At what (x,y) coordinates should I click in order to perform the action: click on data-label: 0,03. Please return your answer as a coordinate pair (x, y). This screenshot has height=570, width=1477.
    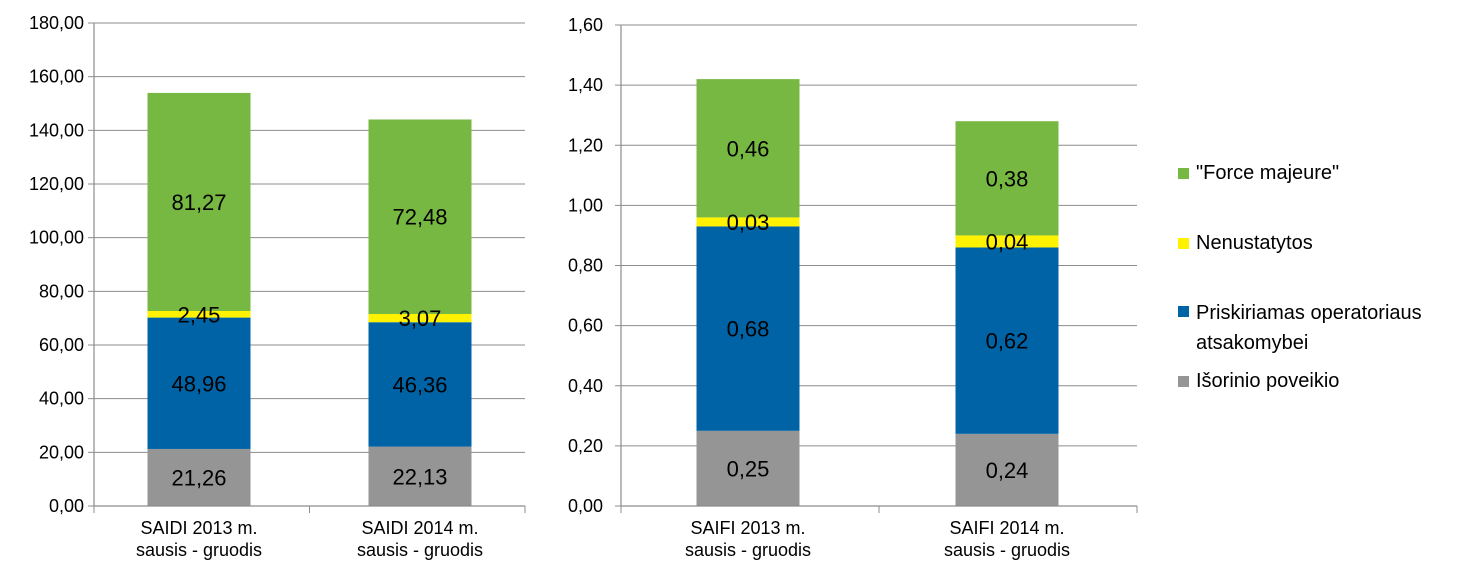
    Looking at the image, I should click on (748, 222).